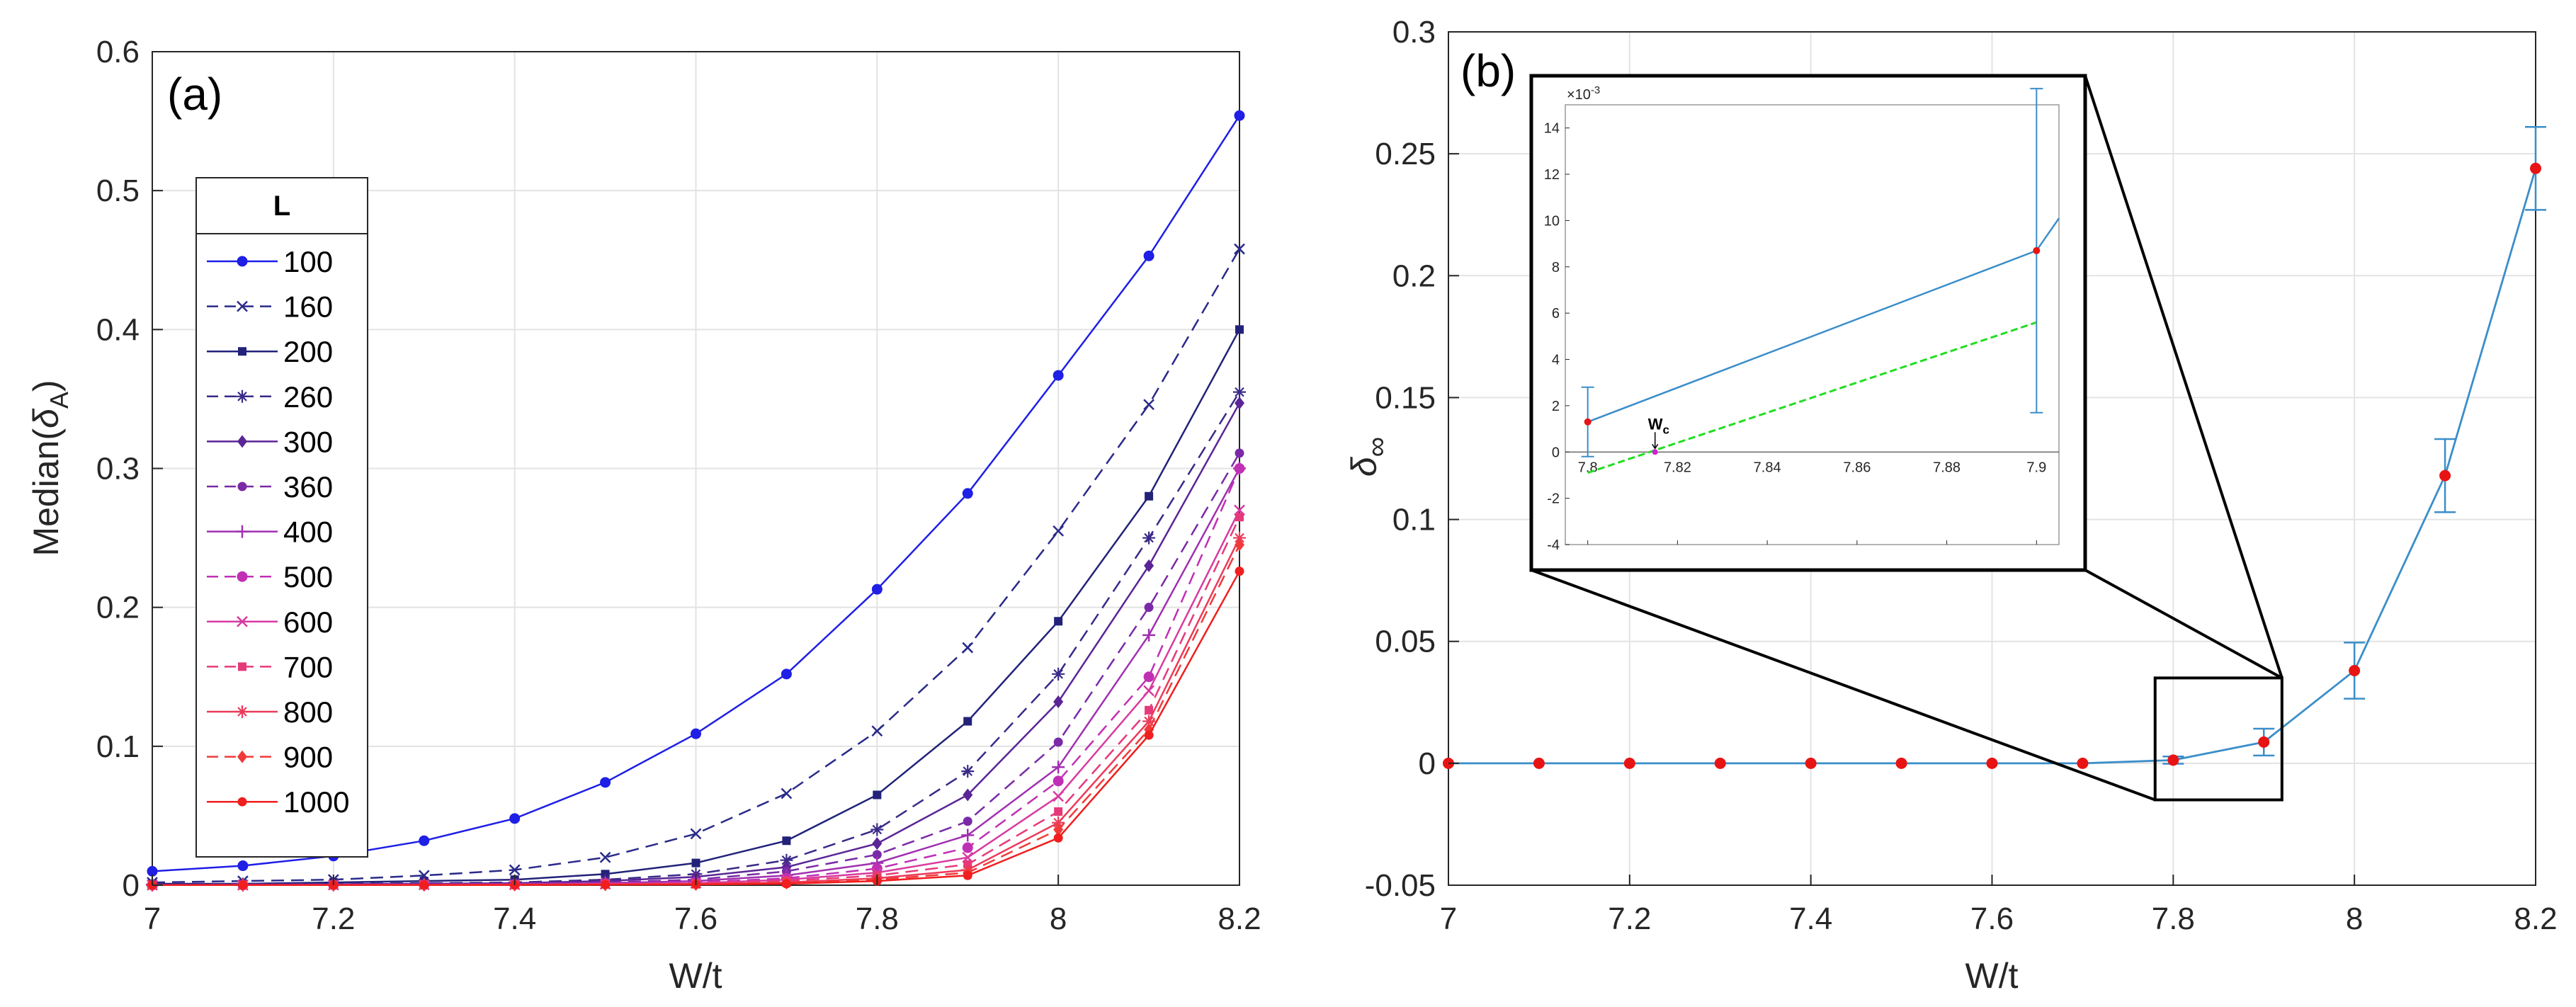  Describe the element at coordinates (1552, 129) in the screenshot. I see `inset-y-tick-label: 14` at that location.